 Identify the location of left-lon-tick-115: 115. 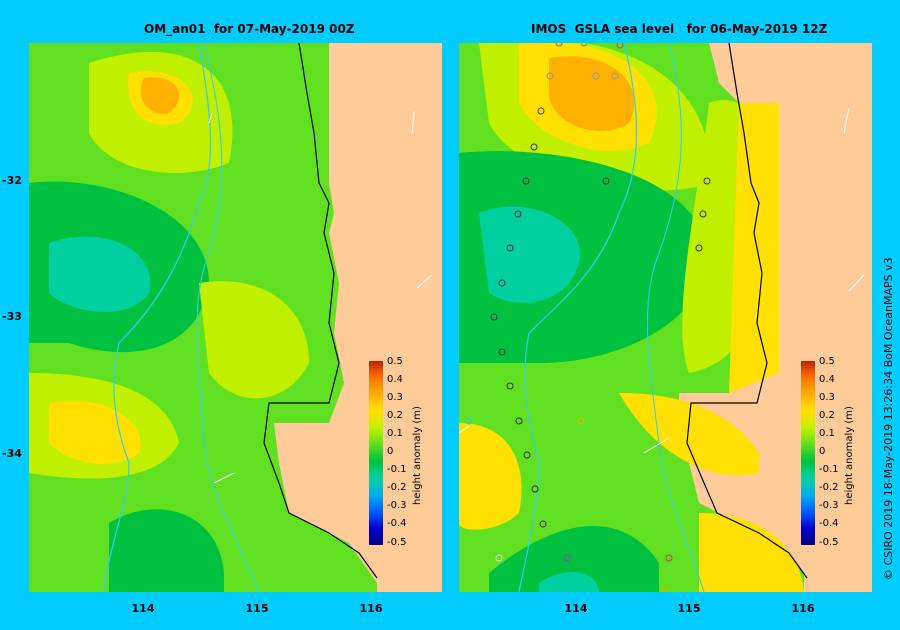
(257, 608).